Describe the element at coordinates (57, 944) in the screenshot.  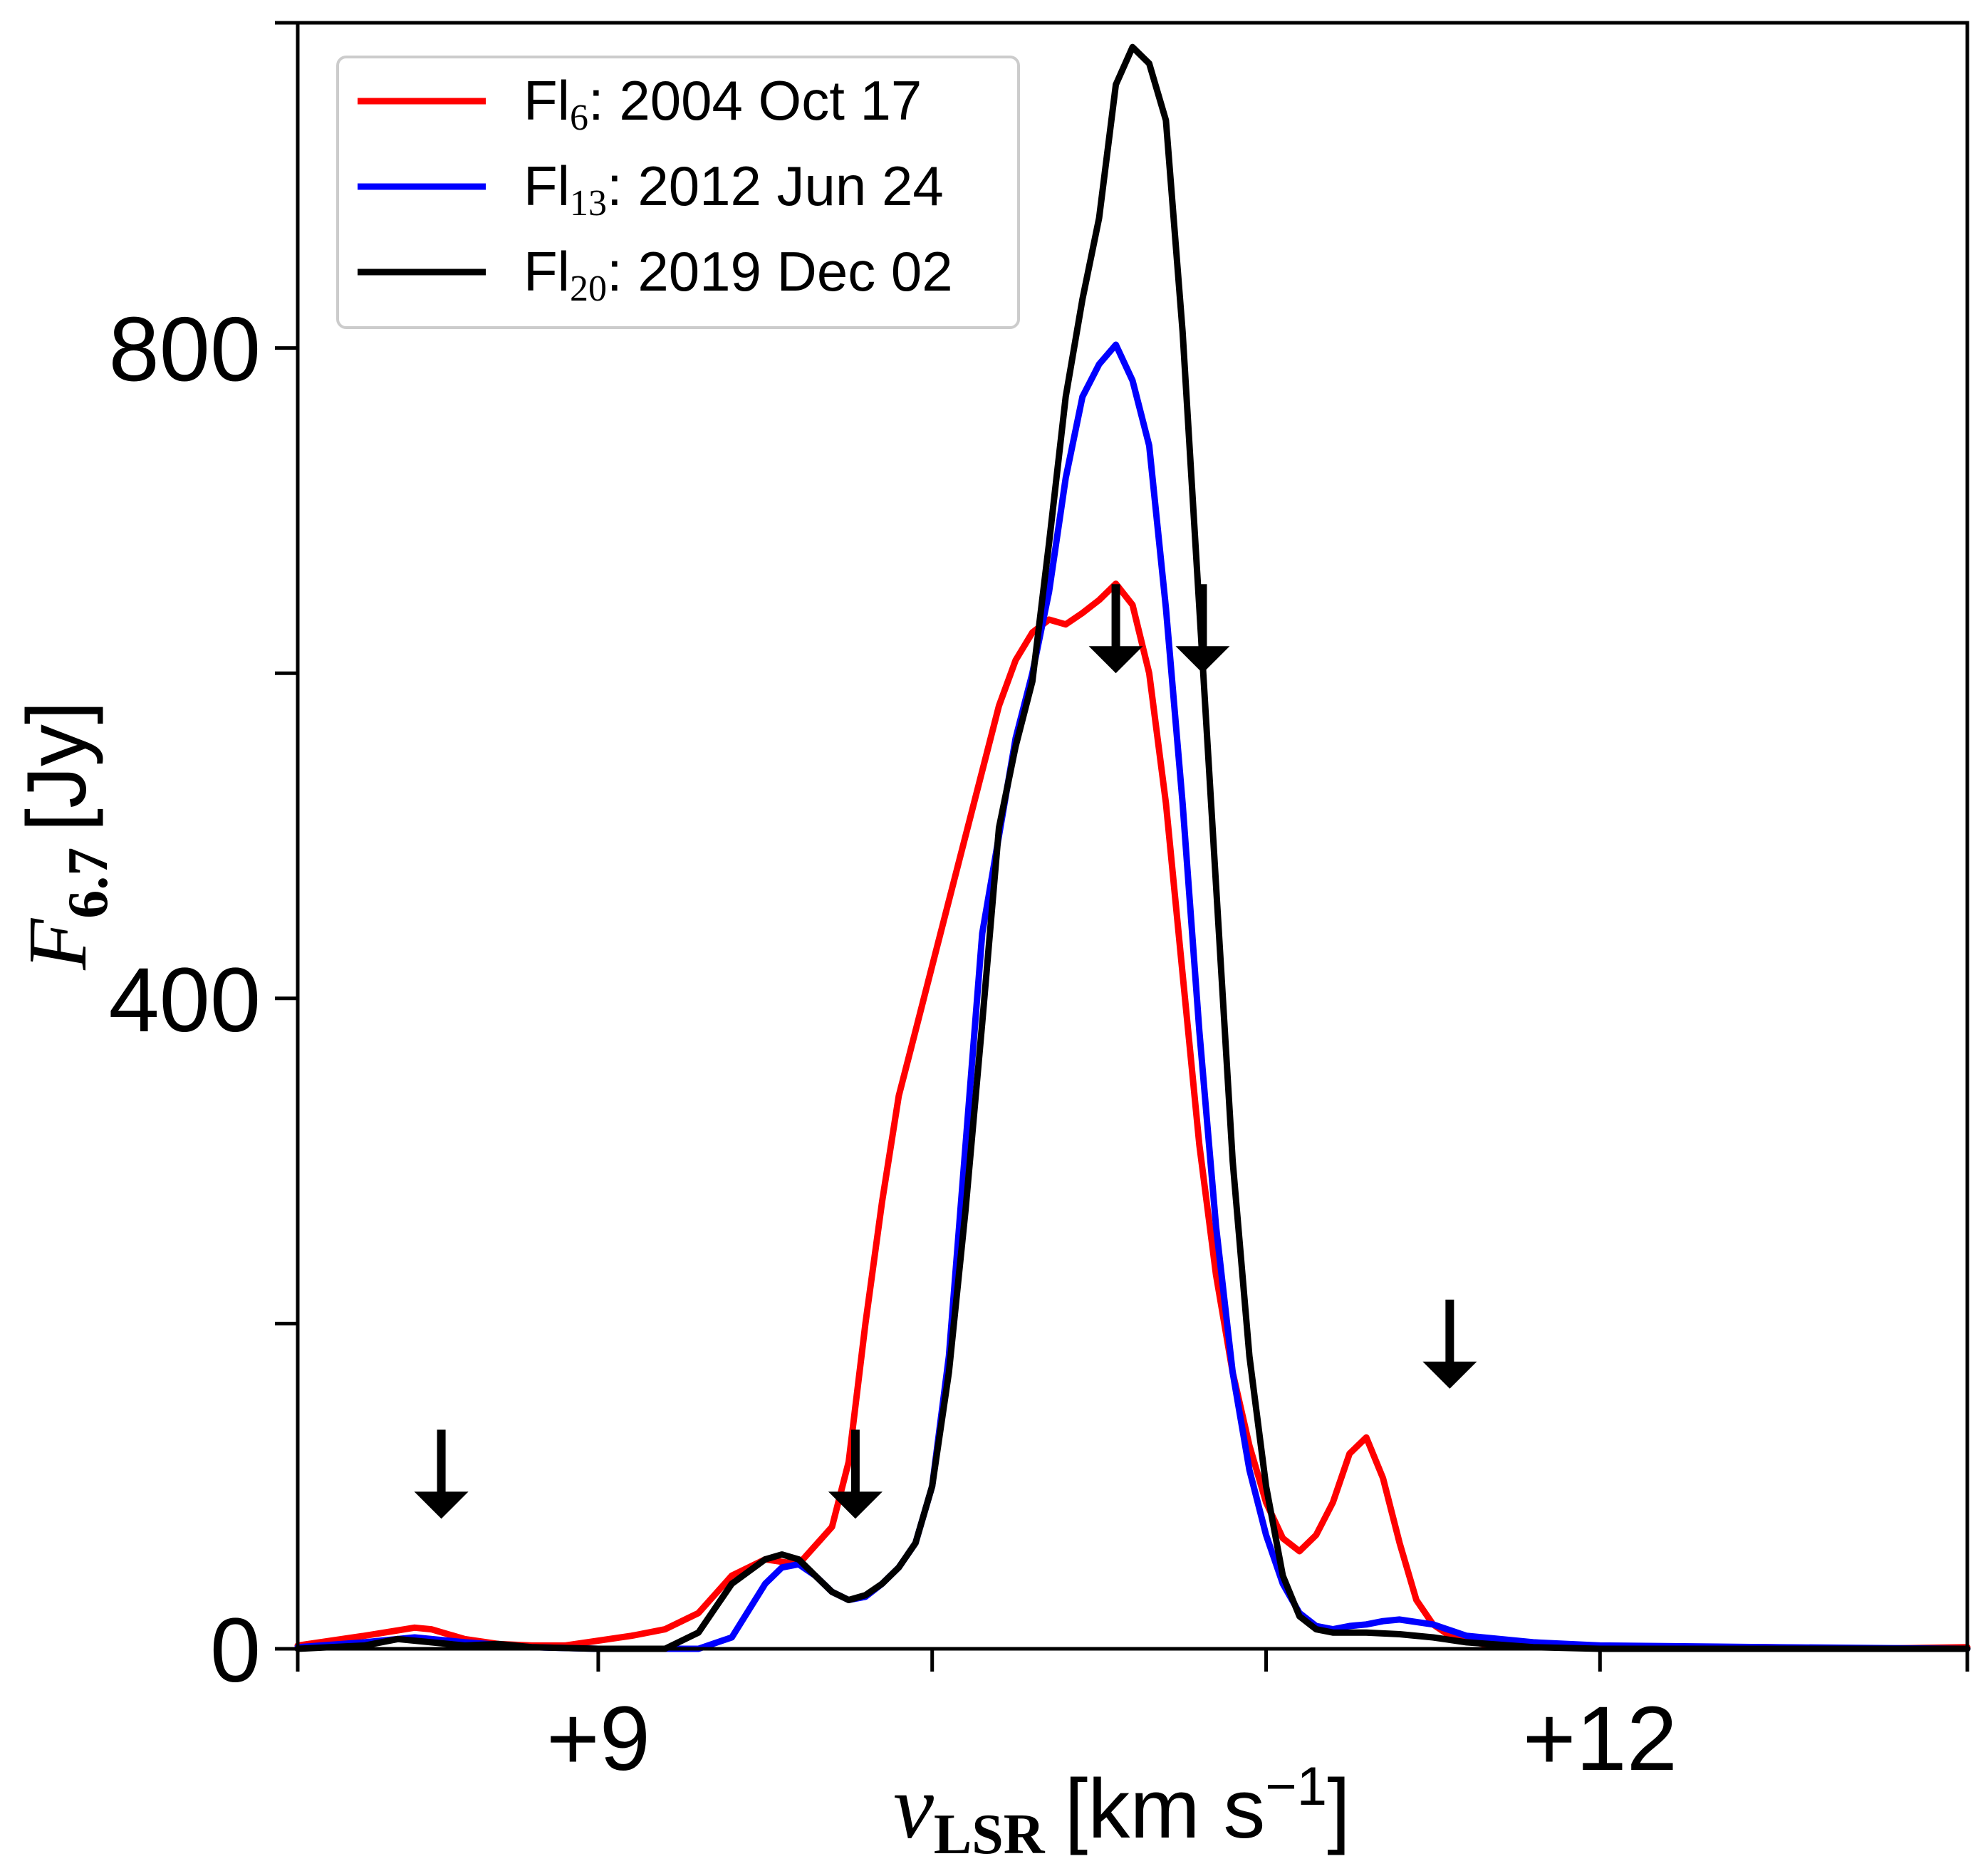
I see `y-axis-symbol: F` at that location.